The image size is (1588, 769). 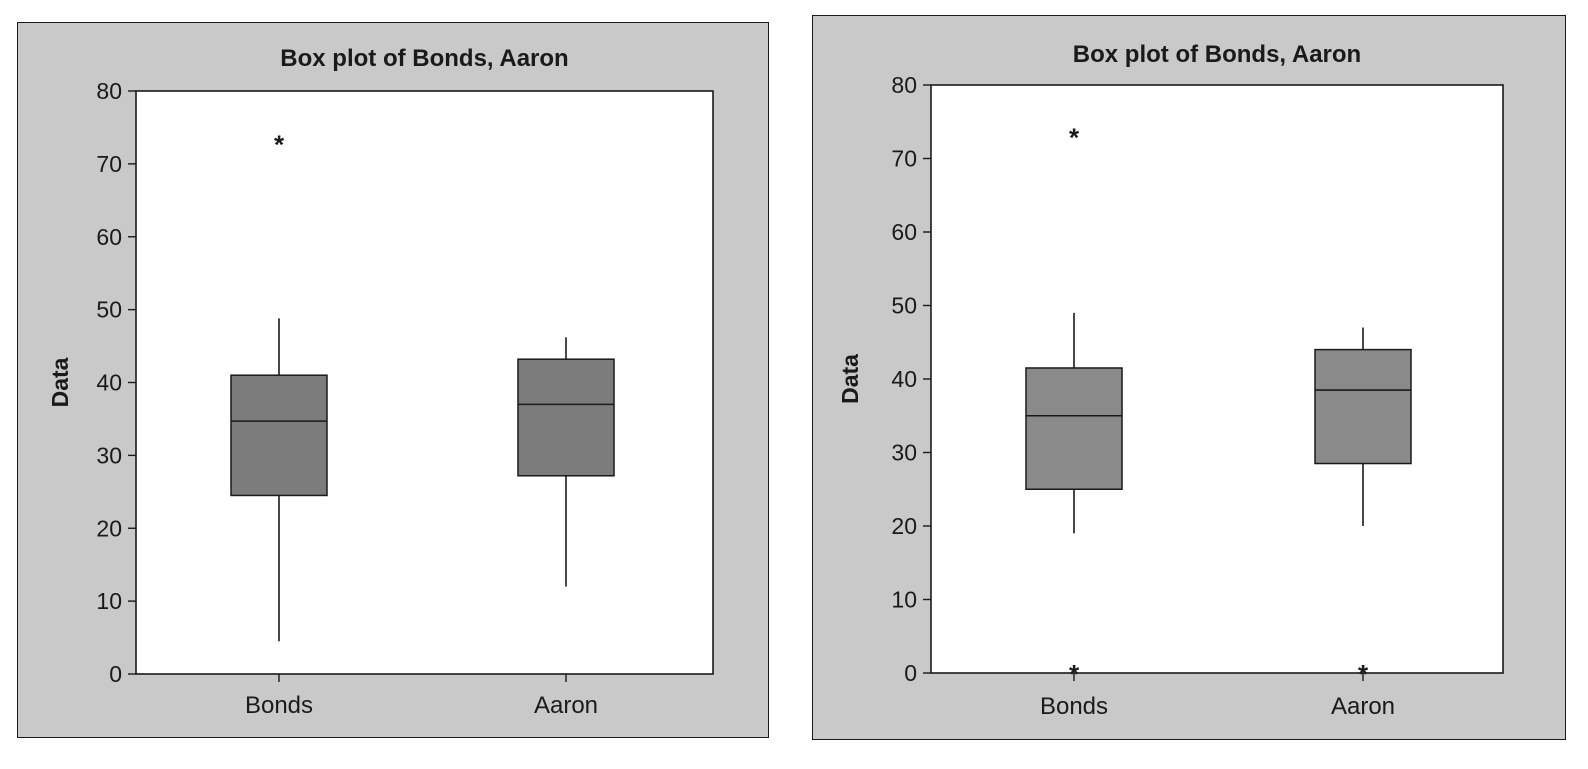 I want to click on box-bonds: *, so click(x=279, y=385).